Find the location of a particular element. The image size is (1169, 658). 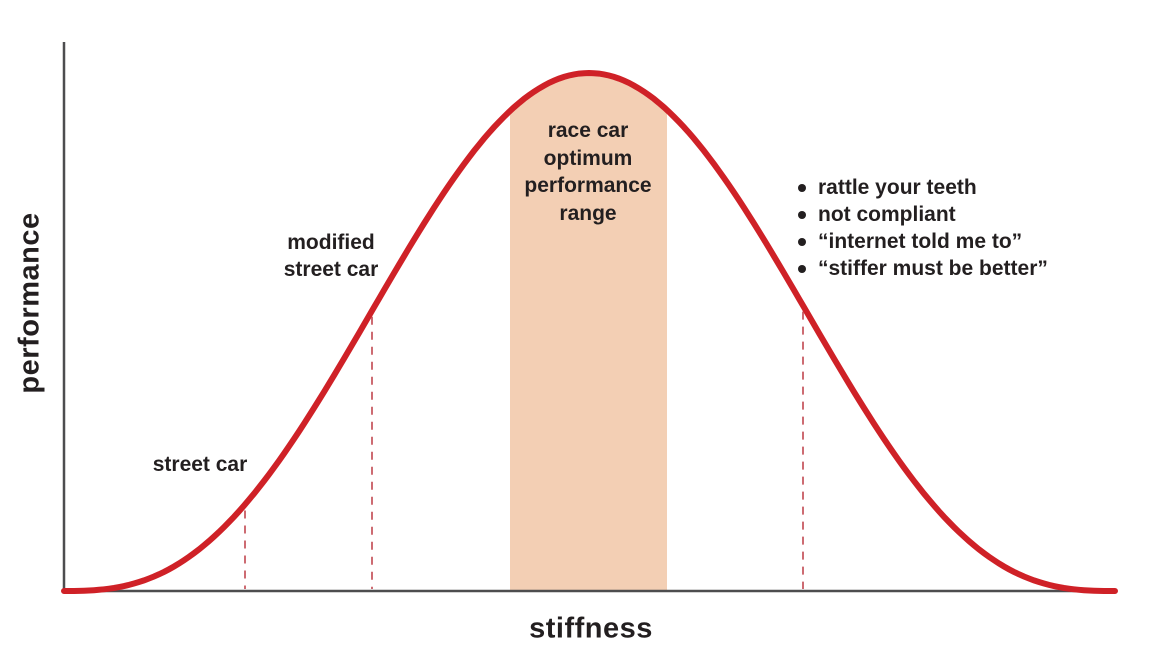

list-item: “internet told me to” is located at coordinates (923, 241).